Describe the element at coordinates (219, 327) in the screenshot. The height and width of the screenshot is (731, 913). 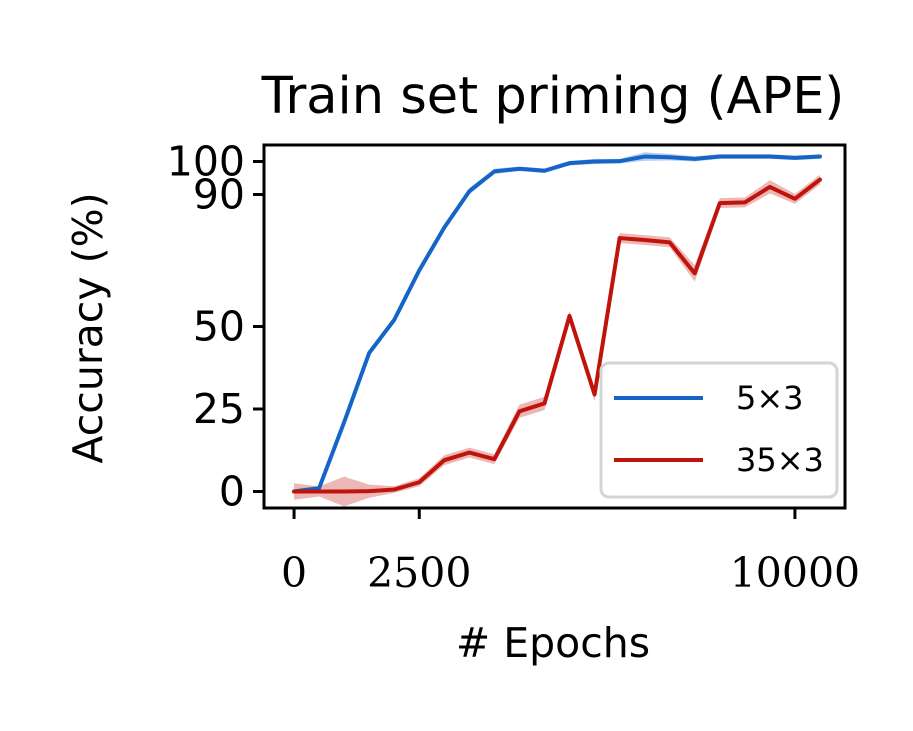
I see `y-tick-label: 50` at that location.